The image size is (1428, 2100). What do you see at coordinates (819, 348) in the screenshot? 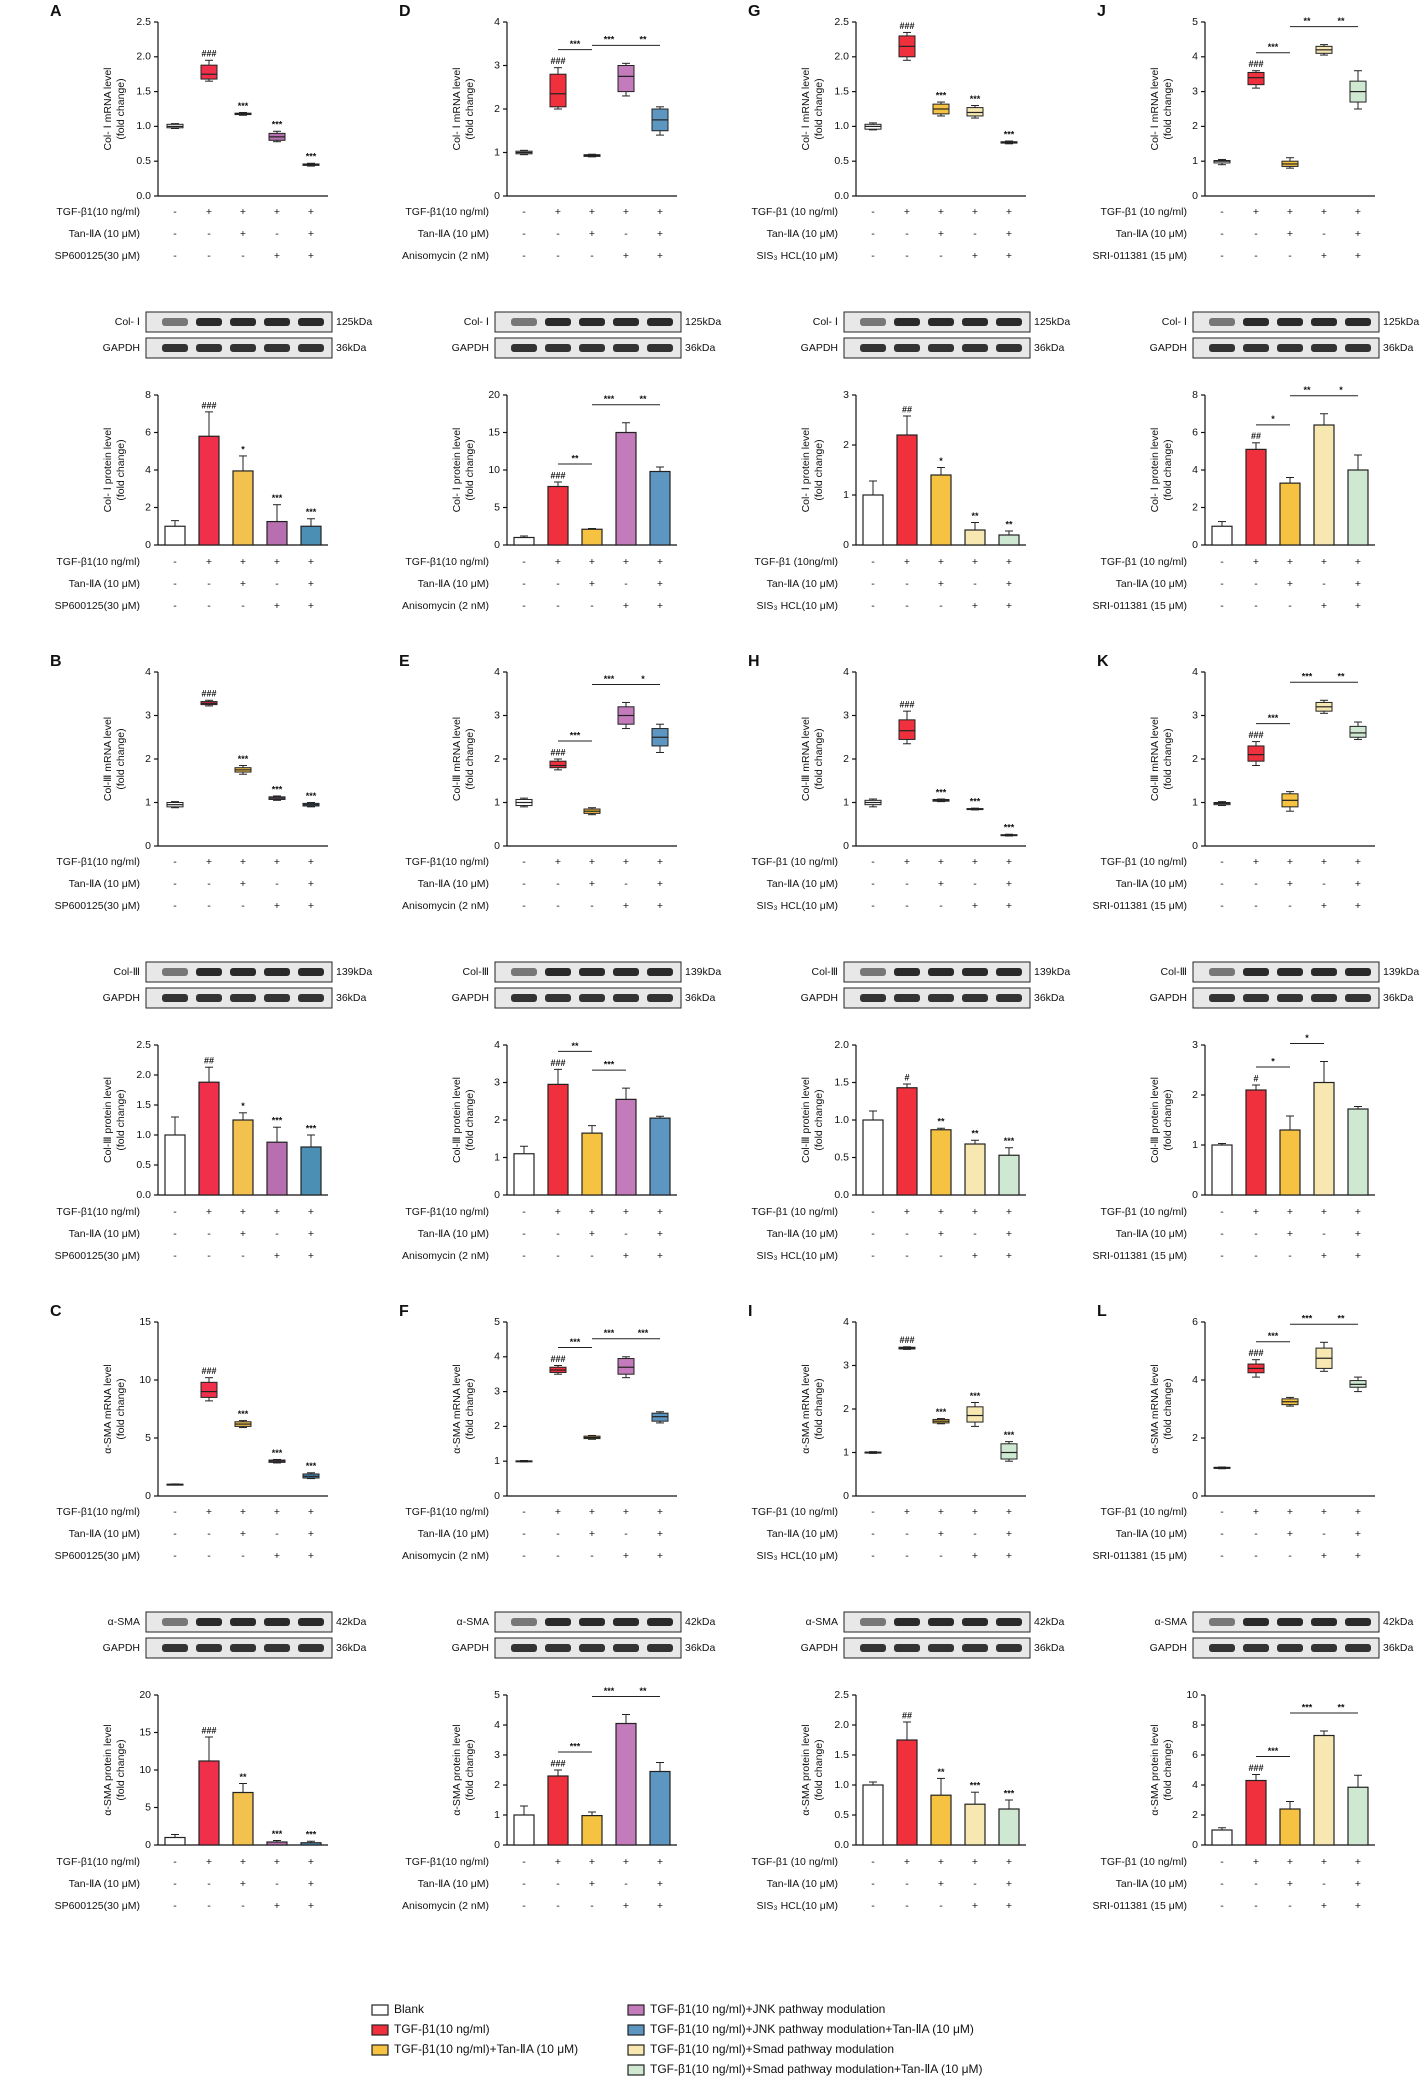
I see `blot-label: GAPDH` at bounding box center [819, 348].